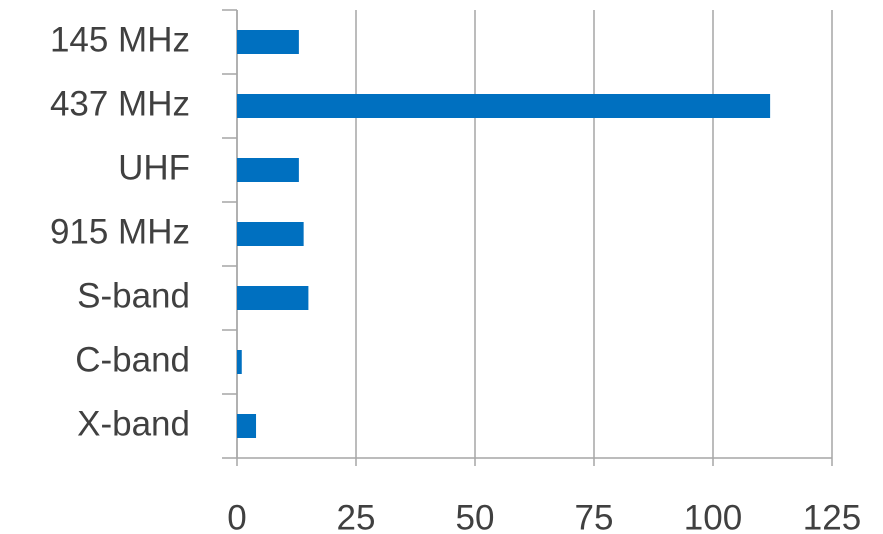 The image size is (883, 534). What do you see at coordinates (120, 103) in the screenshot?
I see `y-tick-label: 437 MHz` at bounding box center [120, 103].